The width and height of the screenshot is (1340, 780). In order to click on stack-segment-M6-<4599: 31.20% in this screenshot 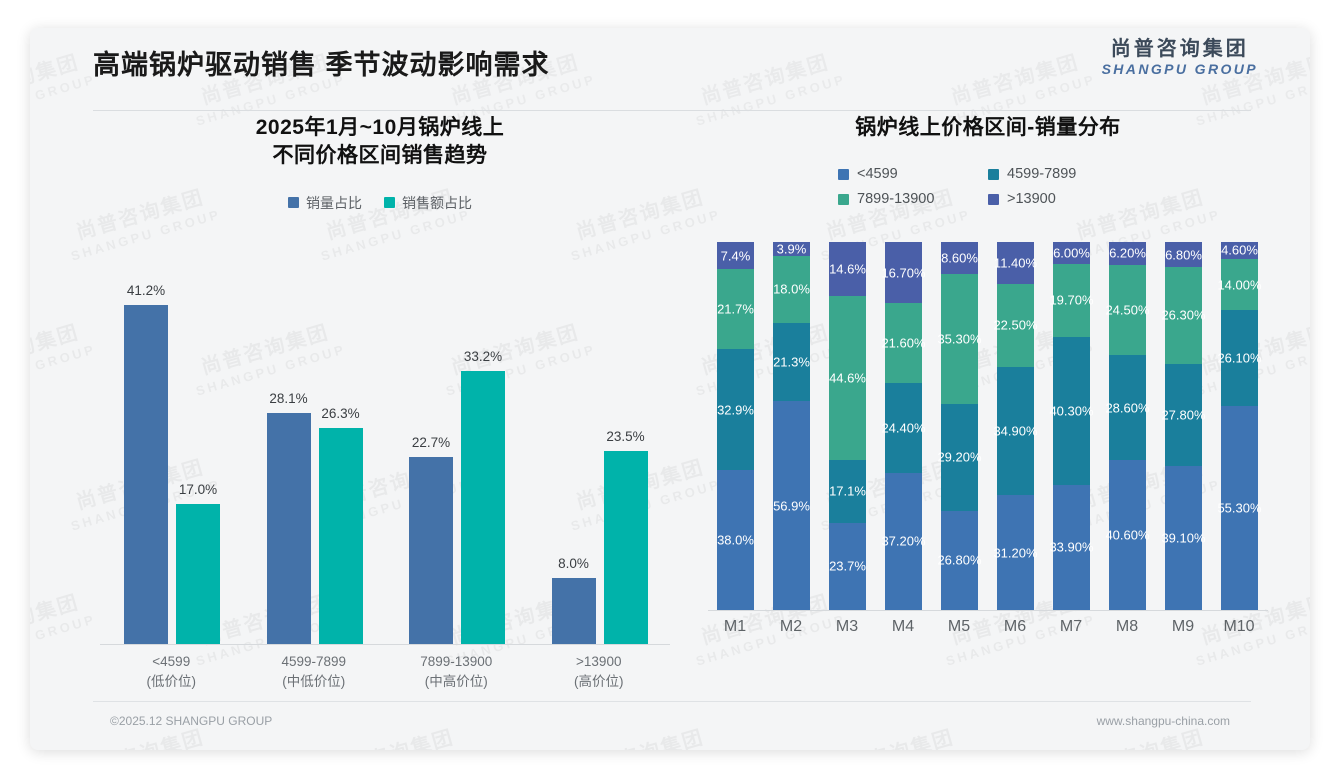, I will do `click(1015, 552)`.